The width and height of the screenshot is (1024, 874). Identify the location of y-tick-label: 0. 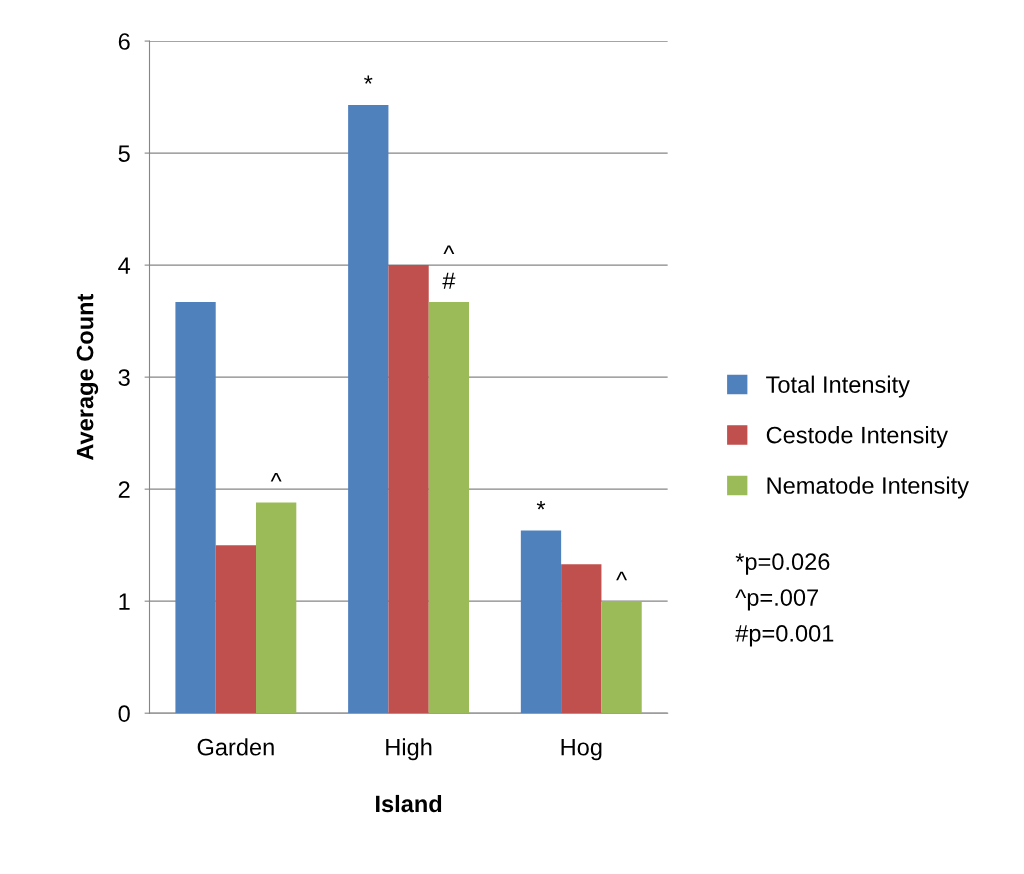
(124, 713).